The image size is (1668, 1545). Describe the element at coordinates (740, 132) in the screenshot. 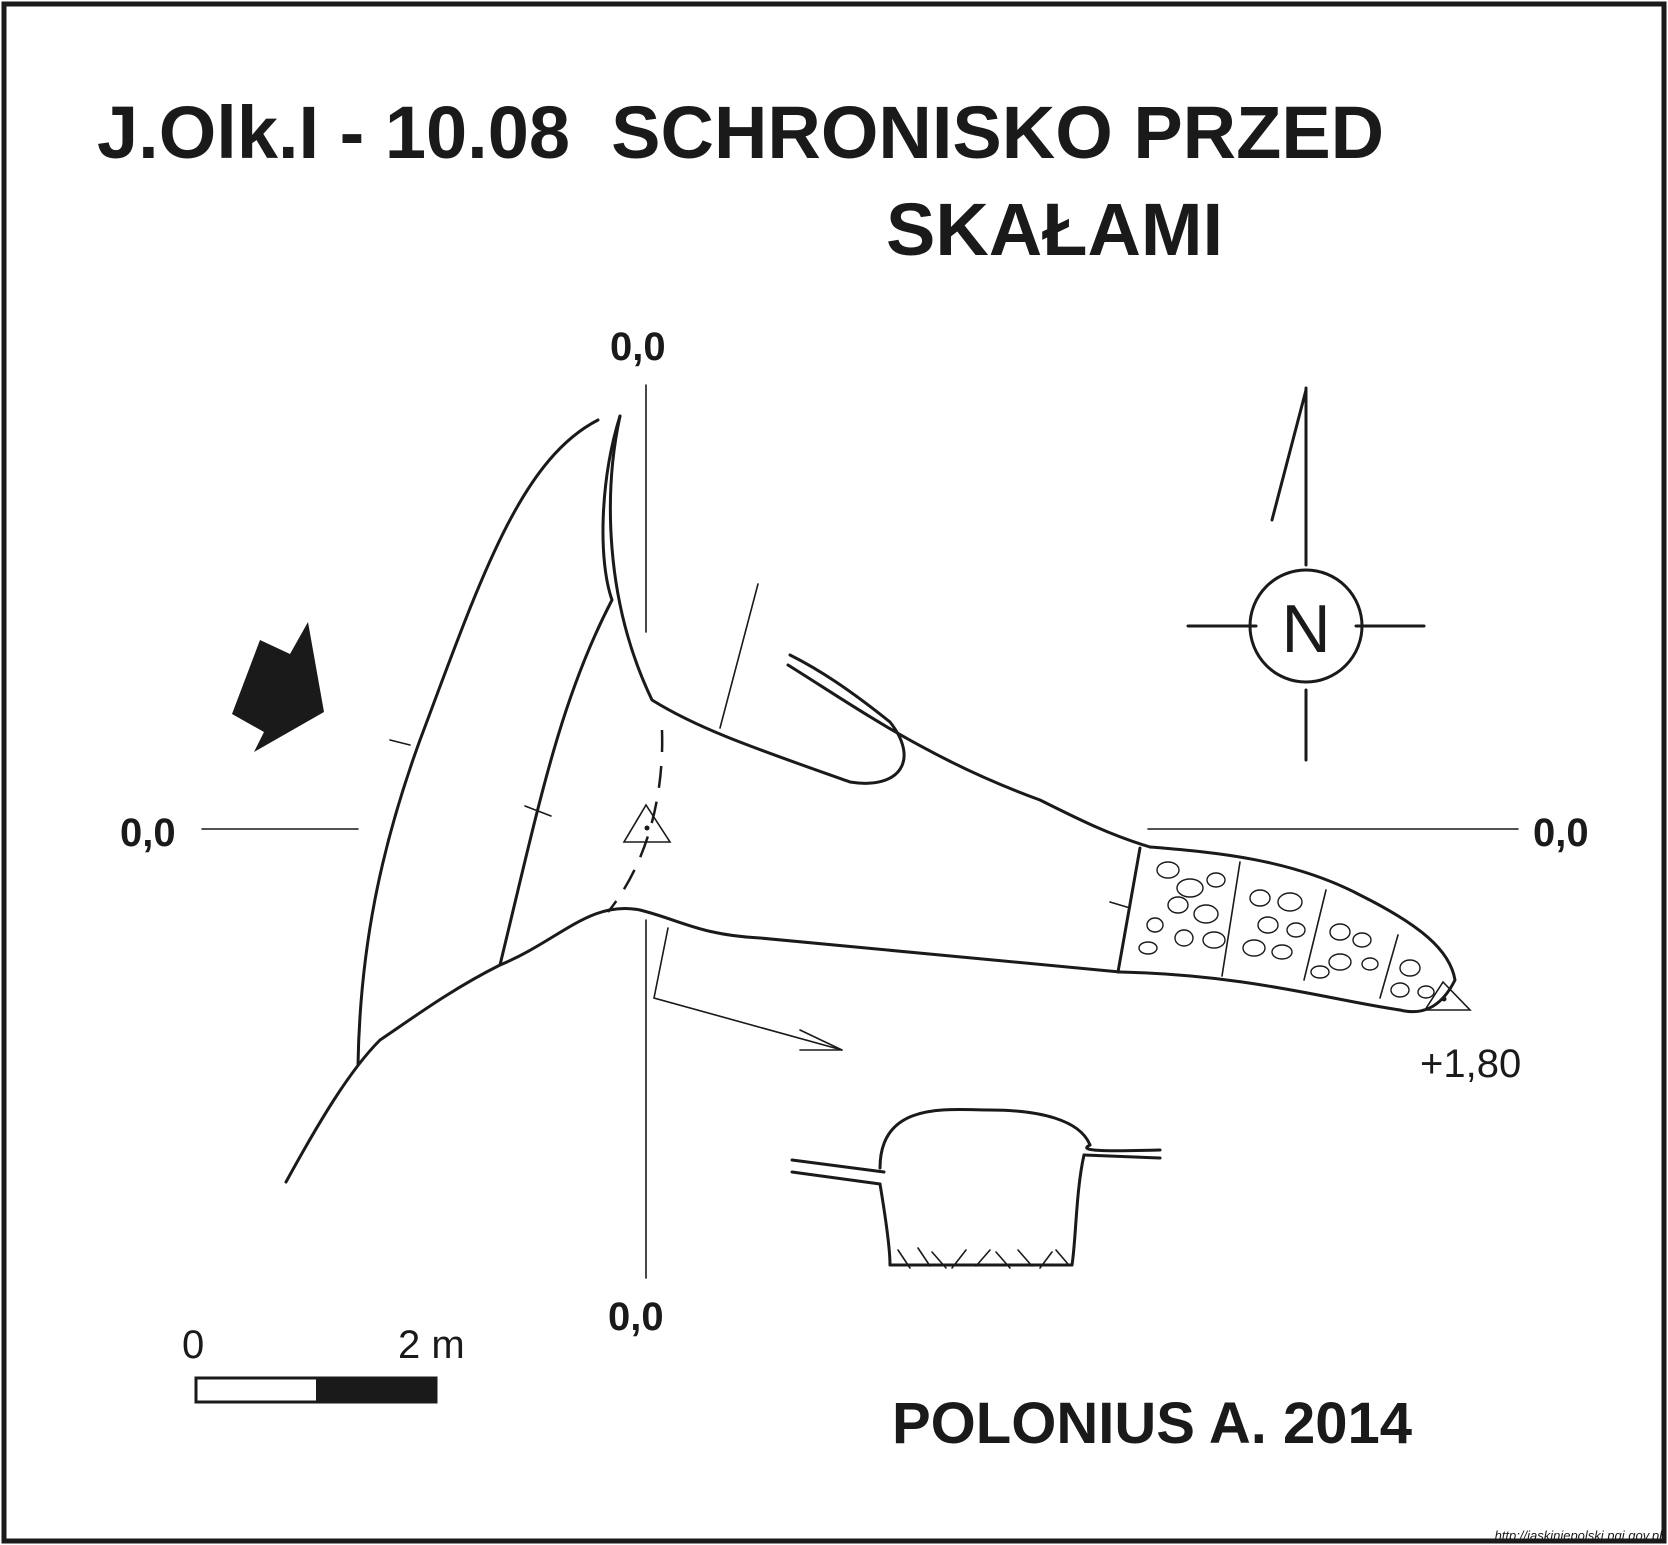

I see `map-title-line1: J.Olk.I - 10.08 SCHRONISKO PRZED` at that location.